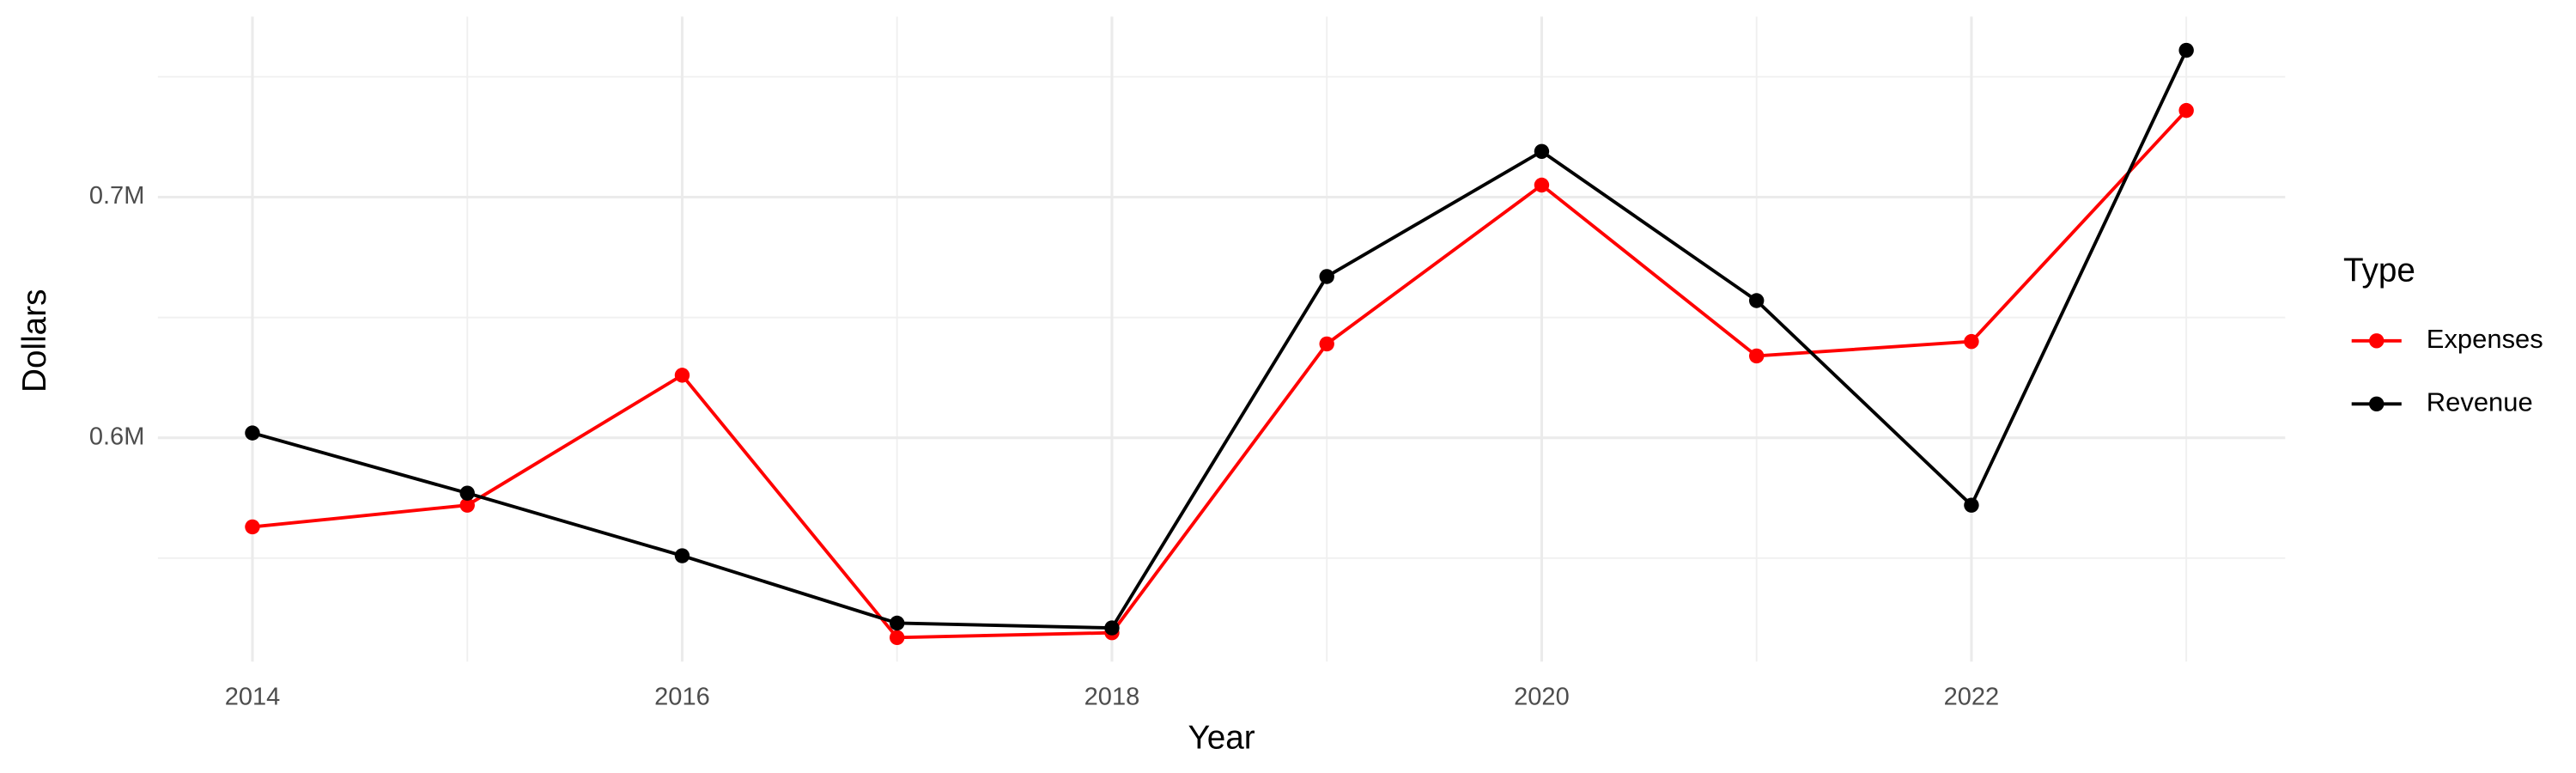 This screenshot has width=2576, height=773. Describe the element at coordinates (2379, 271) in the screenshot. I see `legend-title: Type` at that location.